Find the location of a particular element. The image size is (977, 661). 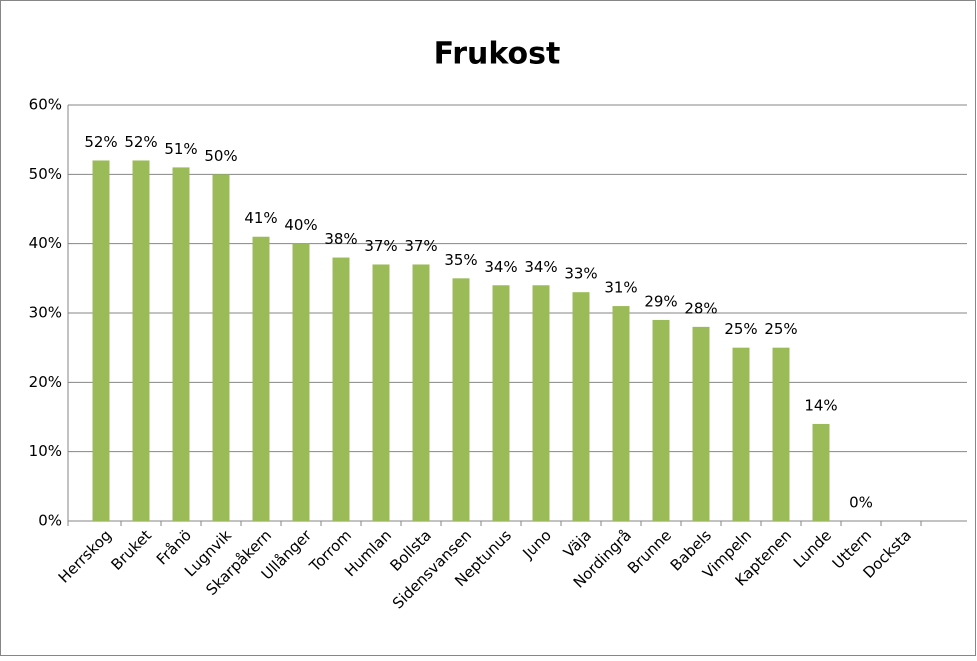

y-tick-label: 50% is located at coordinates (45, 174).